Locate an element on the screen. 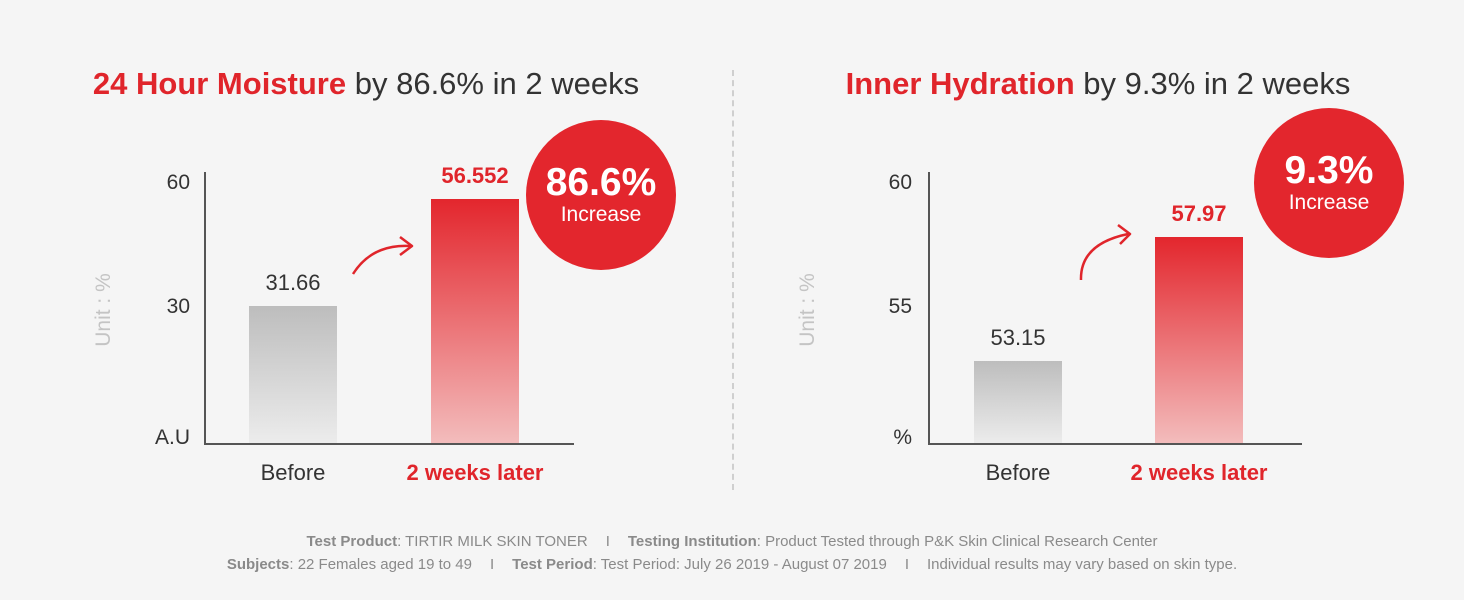 The image size is (1464, 600). footer-key: Subjects is located at coordinates (258, 564).